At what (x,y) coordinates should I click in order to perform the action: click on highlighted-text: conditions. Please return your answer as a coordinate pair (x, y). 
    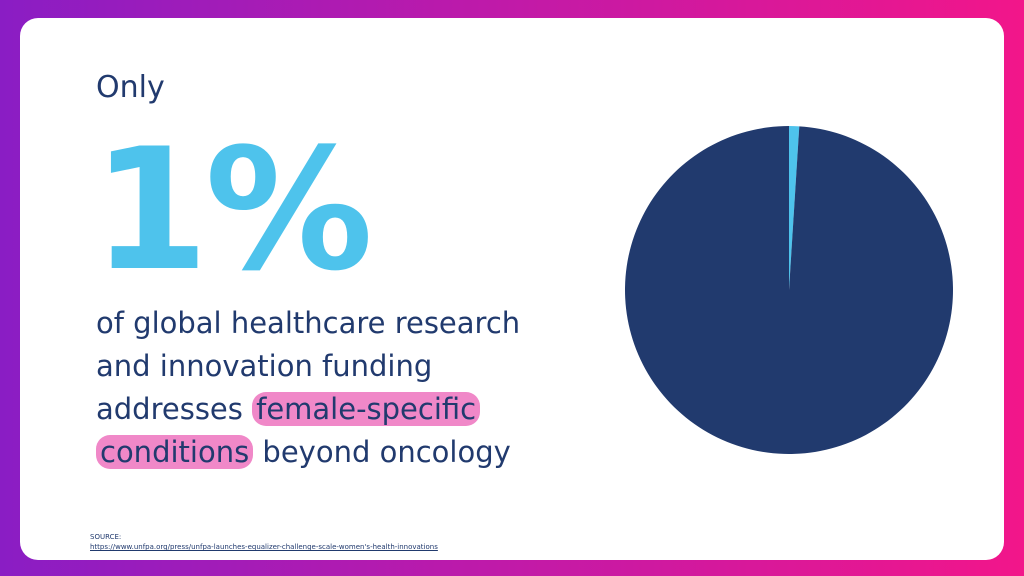
    Looking at the image, I should click on (175, 452).